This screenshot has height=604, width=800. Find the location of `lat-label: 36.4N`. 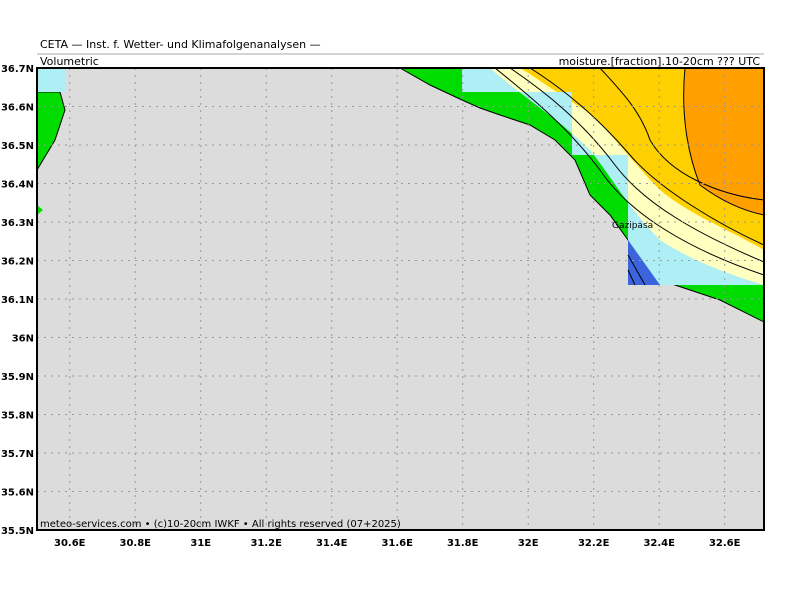

lat-label: 36.4N is located at coordinates (17, 185).